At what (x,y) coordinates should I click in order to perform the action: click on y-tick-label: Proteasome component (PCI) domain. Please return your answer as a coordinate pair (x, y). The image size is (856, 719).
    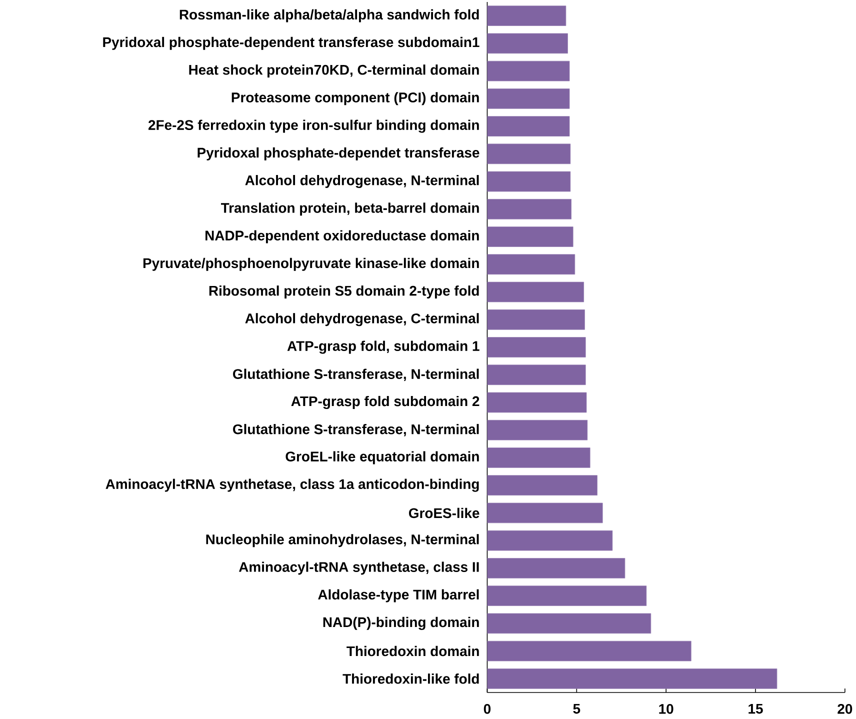
    Looking at the image, I should click on (355, 98).